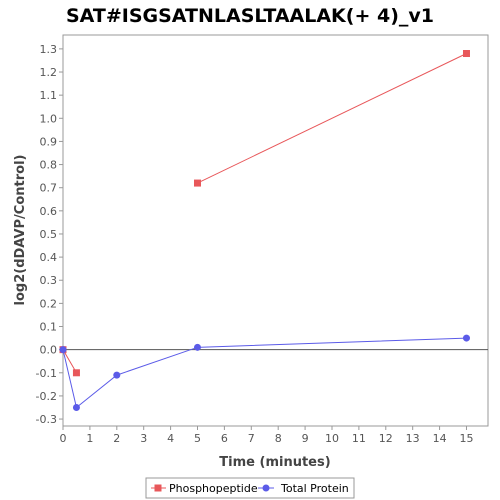 The height and width of the screenshot is (500, 500). What do you see at coordinates (314, 488) in the screenshot?
I see `legend-label-total-protein: Total Protein` at bounding box center [314, 488].